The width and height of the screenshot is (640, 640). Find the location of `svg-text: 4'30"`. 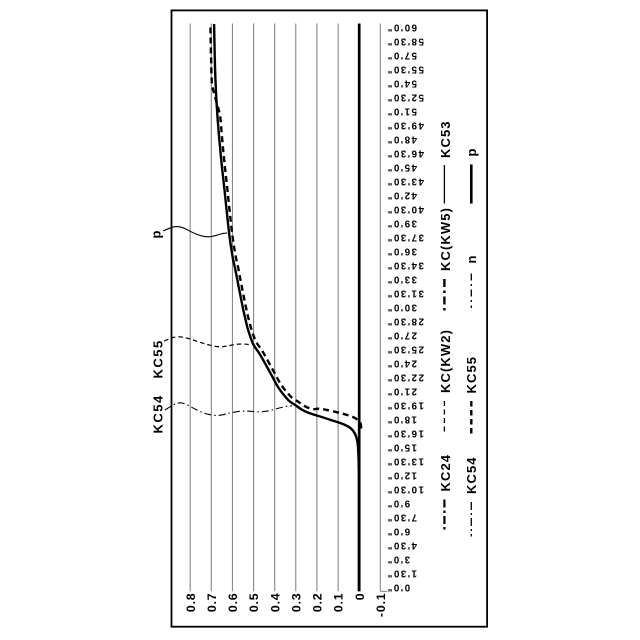

svg-text: 4'30" is located at coordinates (401, 545).